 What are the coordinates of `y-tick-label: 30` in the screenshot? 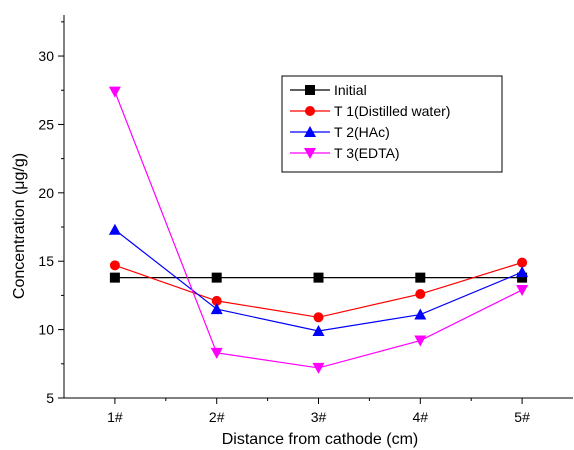 It's located at (46, 56).